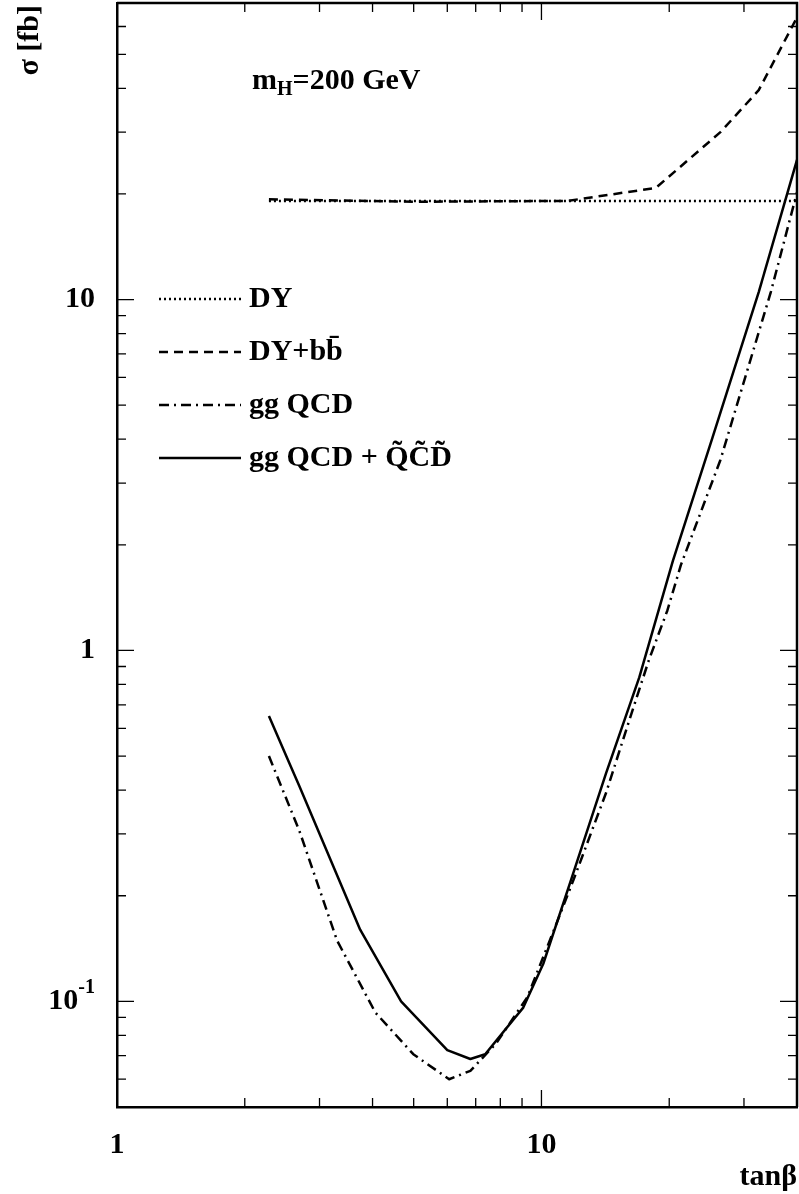  What do you see at coordinates (350, 455) in the screenshot?
I see `legend-label: gg QCD + Q̃C̃D̃` at bounding box center [350, 455].